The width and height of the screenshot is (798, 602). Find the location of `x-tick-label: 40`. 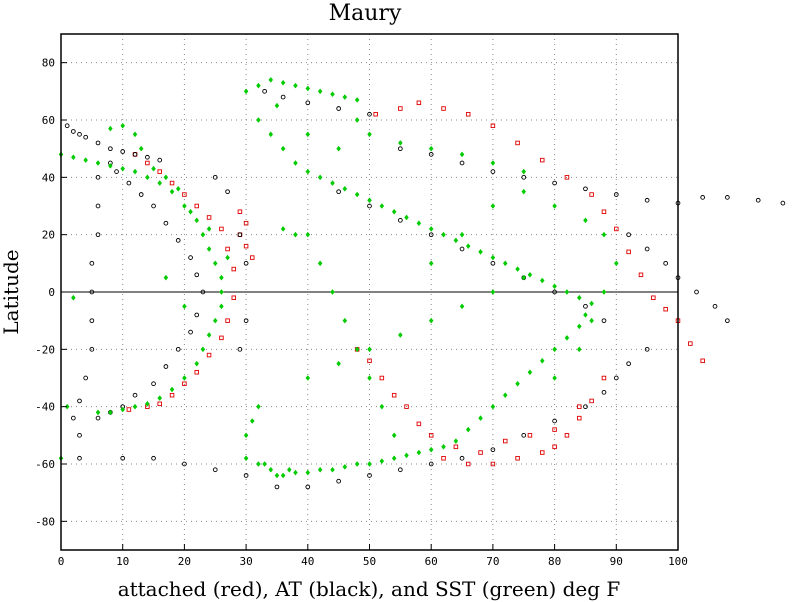

x-tick-label: 40 is located at coordinates (307, 561).